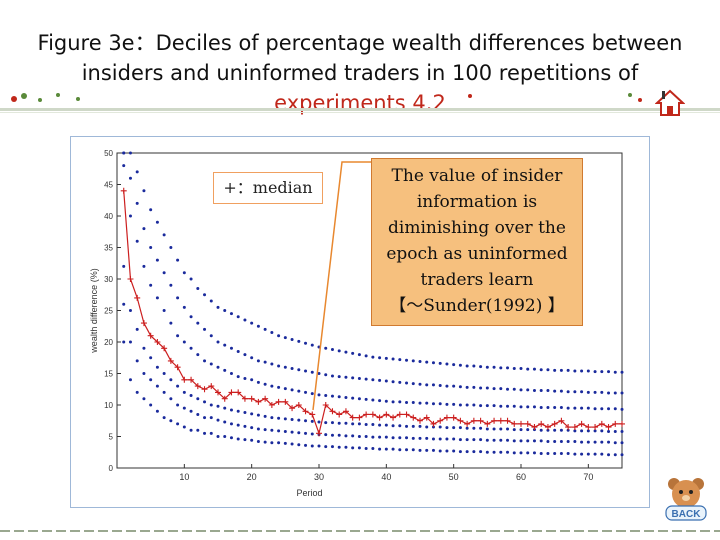 The image size is (720, 540). What do you see at coordinates (108, 374) in the screenshot?
I see `y-tick-label: 15` at bounding box center [108, 374].